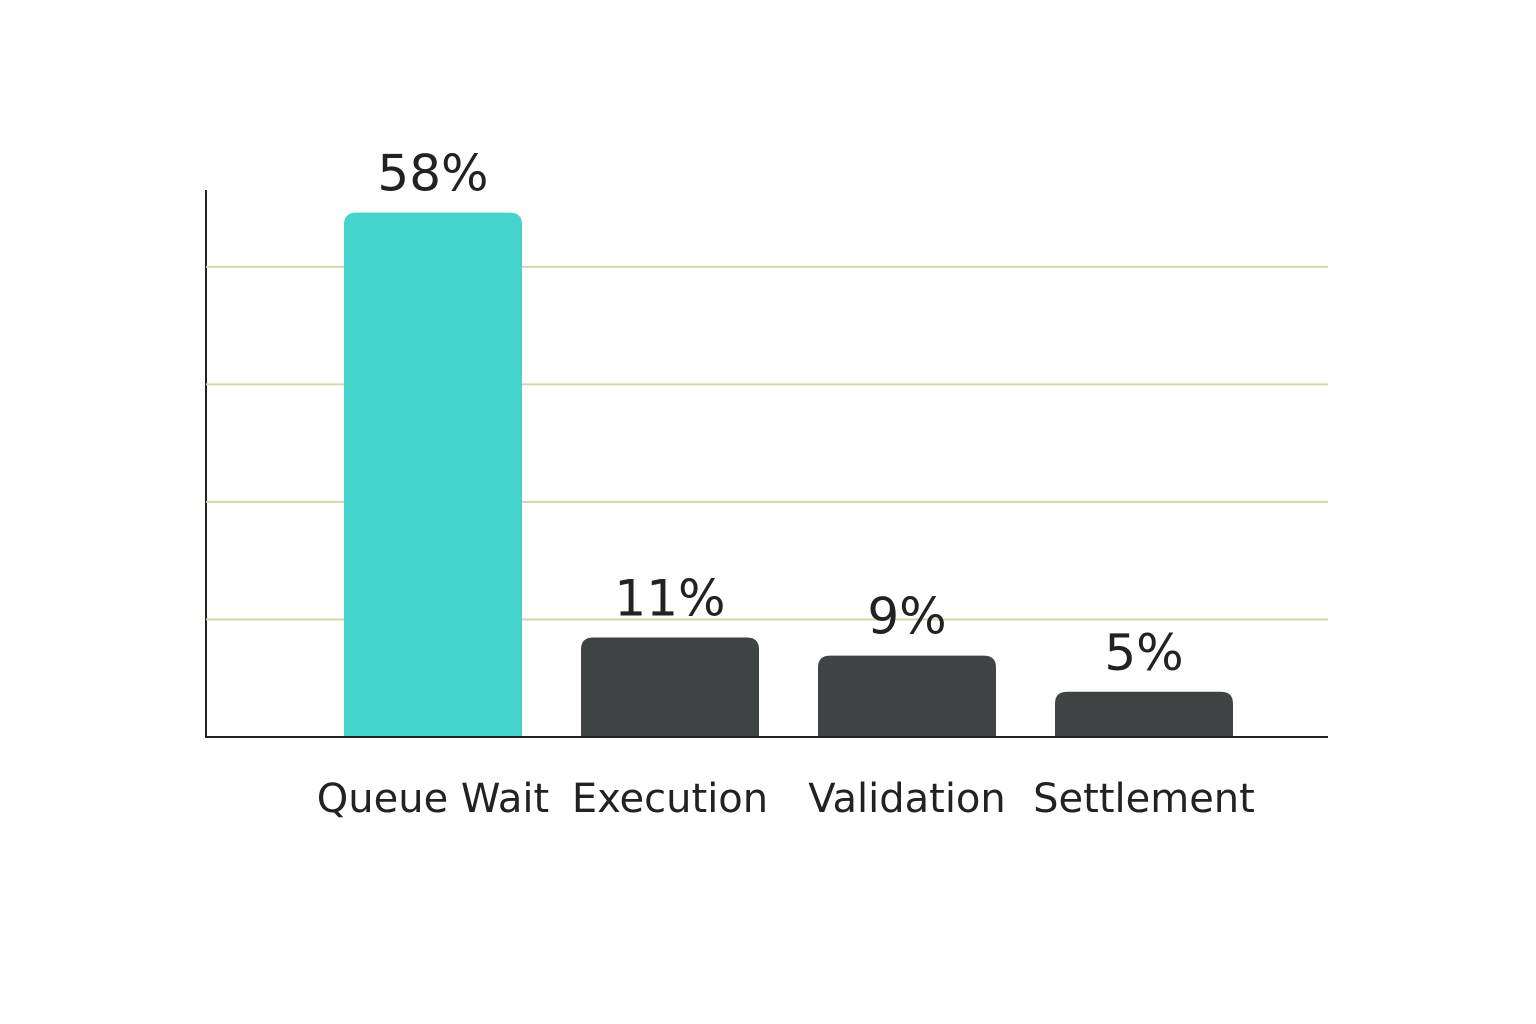  Describe the element at coordinates (433, 799) in the screenshot. I see `x-tick-label: Queue Wait` at that location.